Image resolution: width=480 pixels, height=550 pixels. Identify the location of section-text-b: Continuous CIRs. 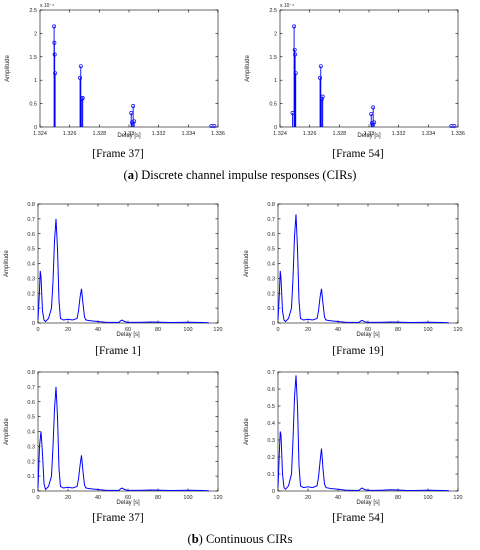
(247, 539).